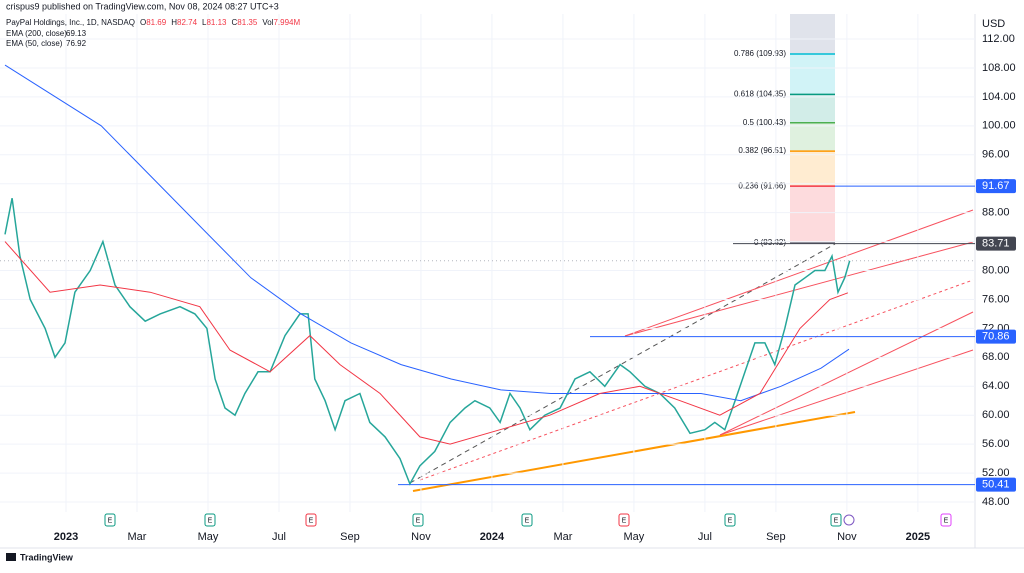 This screenshot has width=1024, height=573. Describe the element at coordinates (996, 444) in the screenshot. I see `y-tick-label: 56.00` at that location.